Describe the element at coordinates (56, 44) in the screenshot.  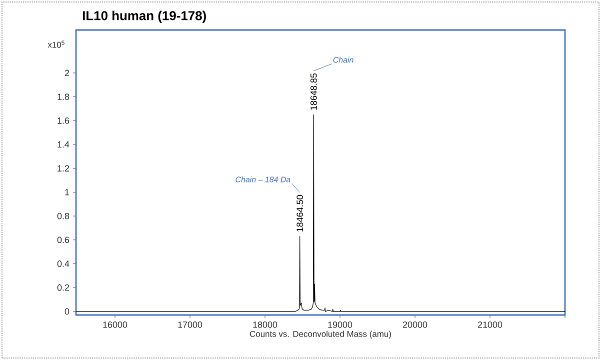
I see `y-axis-title: x10$^{5}$` at that location.